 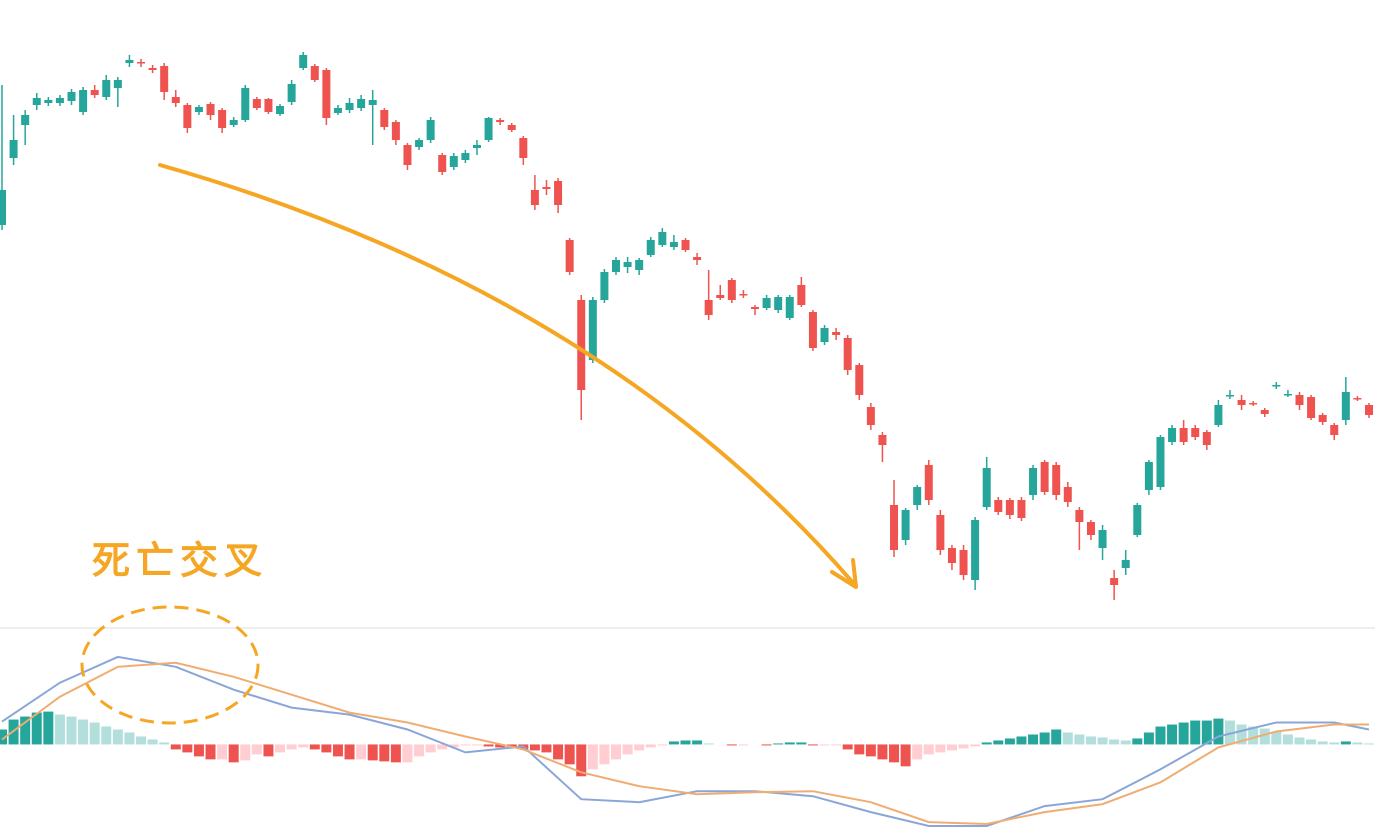 What do you see at coordinates (180, 561) in the screenshot?
I see `annotation: 死亡交叉` at bounding box center [180, 561].